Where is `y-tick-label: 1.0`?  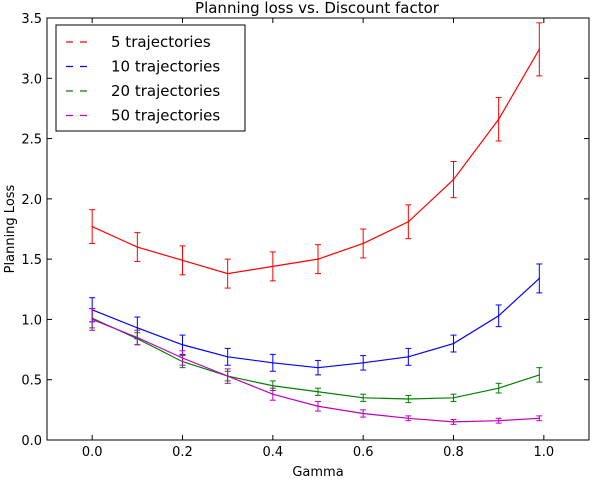 y-tick-label: 1.0 is located at coordinates (31, 320).